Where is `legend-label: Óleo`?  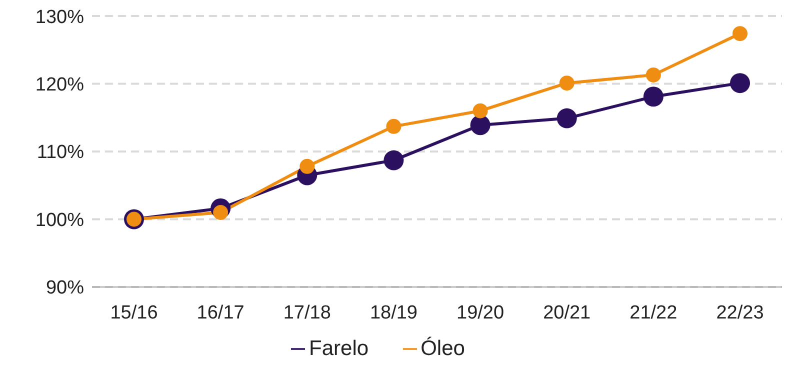
legend-label: Óleo is located at coordinates (442, 348).